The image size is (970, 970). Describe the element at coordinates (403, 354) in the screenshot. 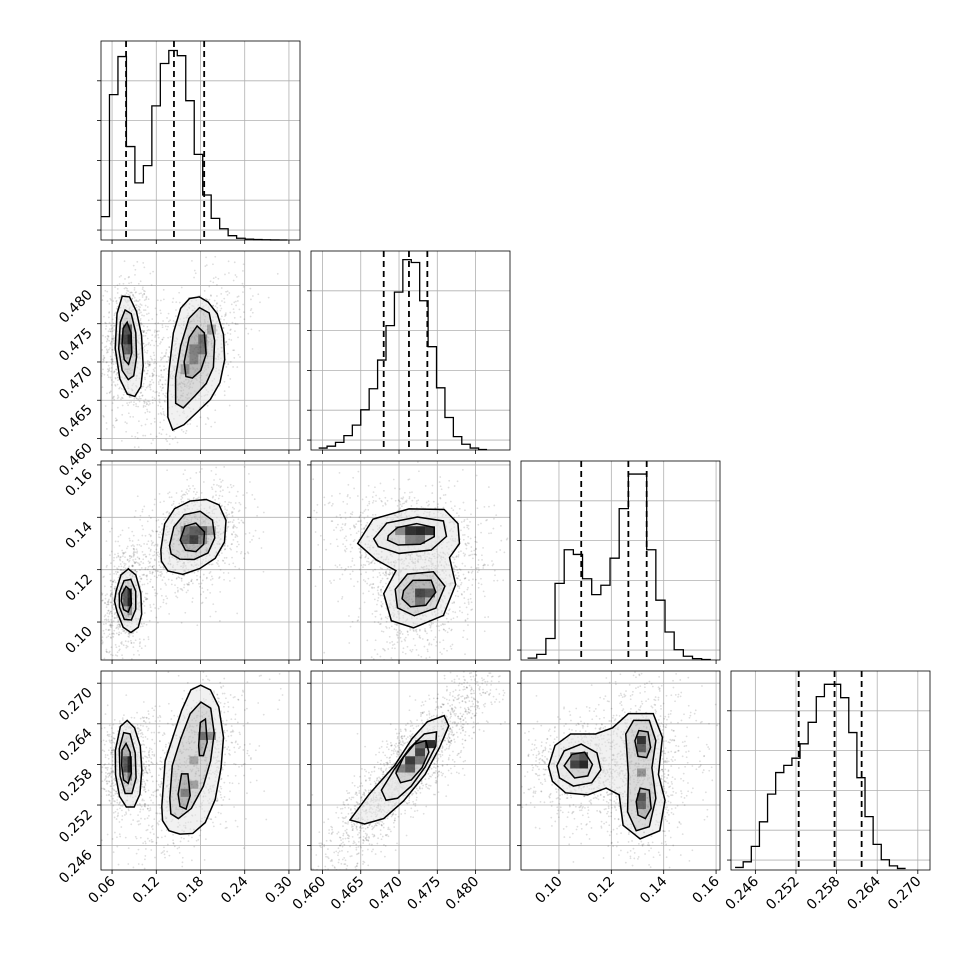

I see `histogram-step` at that location.